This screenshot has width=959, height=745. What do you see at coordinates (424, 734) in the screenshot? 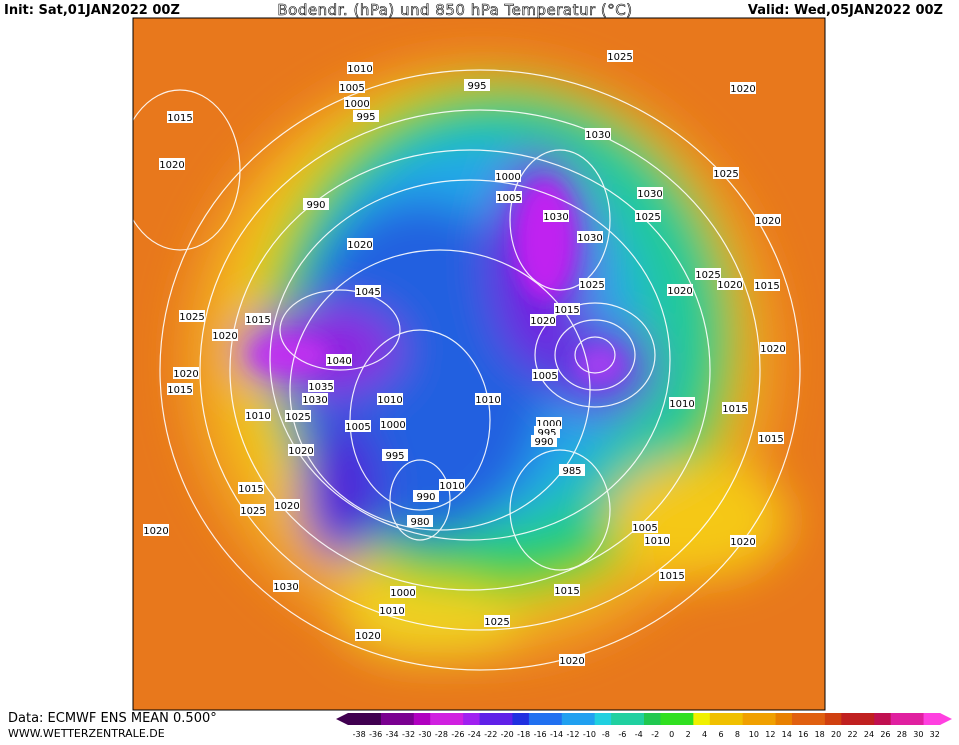
I see `colorbar-tick-label: -30` at bounding box center [424, 734].